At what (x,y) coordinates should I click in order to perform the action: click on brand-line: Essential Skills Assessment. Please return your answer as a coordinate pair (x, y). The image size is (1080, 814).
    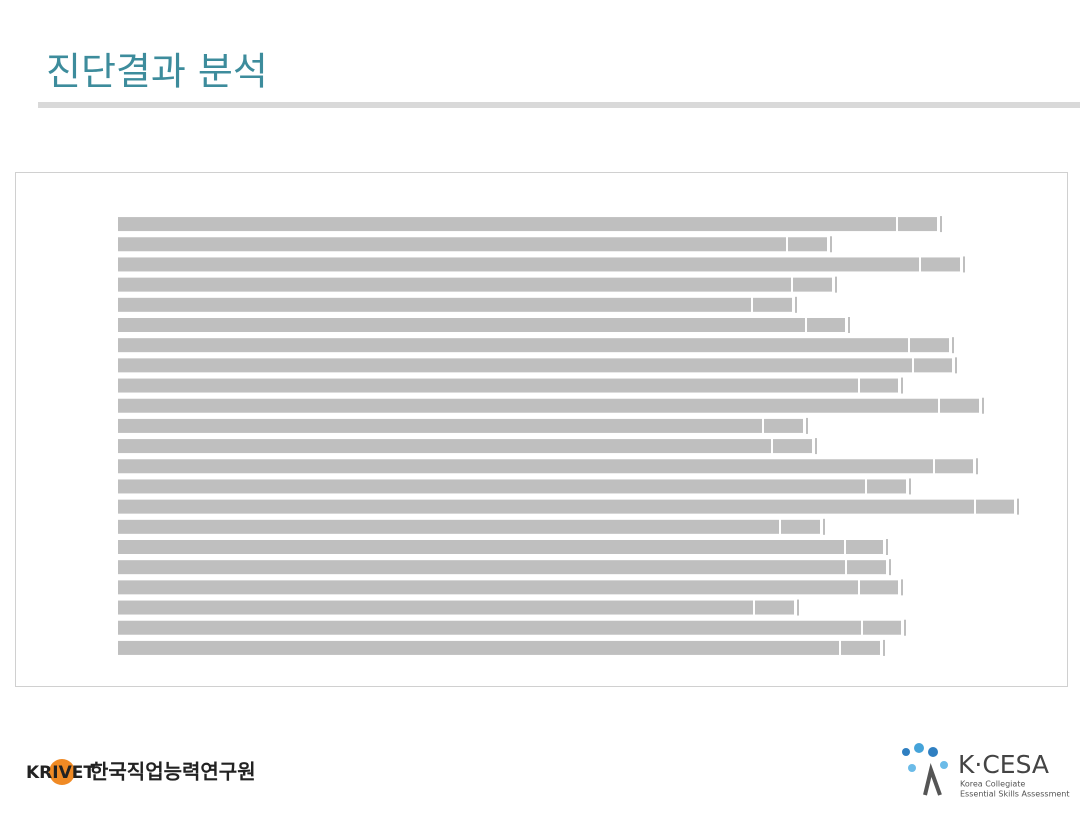
    Looking at the image, I should click on (1015, 794).